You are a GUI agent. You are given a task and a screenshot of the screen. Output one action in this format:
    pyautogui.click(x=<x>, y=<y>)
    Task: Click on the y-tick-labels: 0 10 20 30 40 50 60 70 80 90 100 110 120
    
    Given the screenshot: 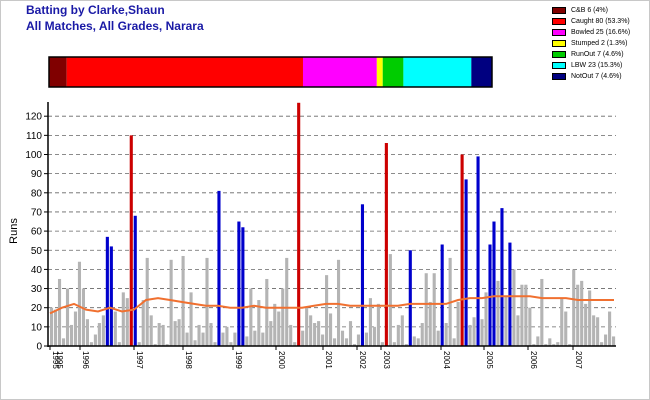 What is the action you would take?
    pyautogui.click(x=33, y=232)
    